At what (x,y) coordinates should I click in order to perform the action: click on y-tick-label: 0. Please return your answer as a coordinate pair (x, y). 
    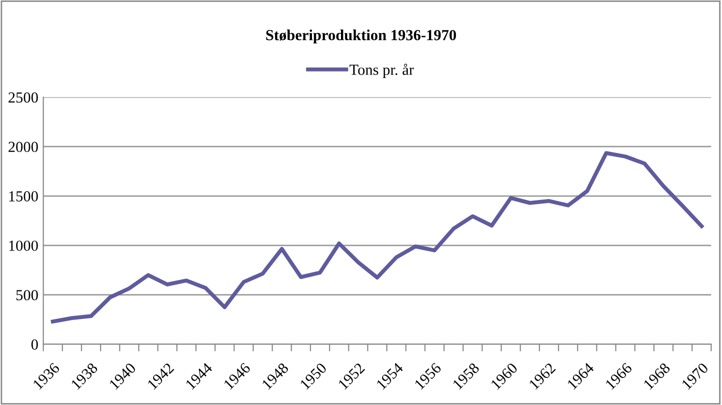
    Looking at the image, I should click on (34, 344).